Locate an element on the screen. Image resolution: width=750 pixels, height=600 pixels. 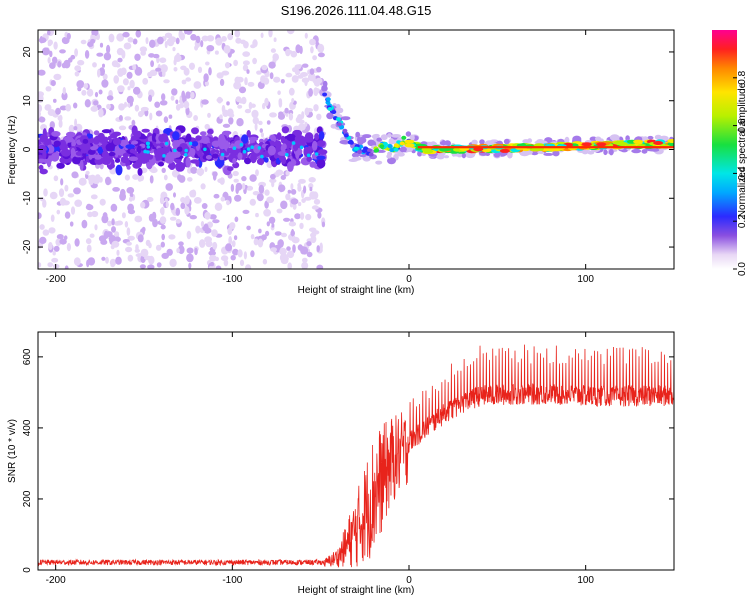
figure-title: S196.2026.111.04.48.G15 is located at coordinates (356, 10).